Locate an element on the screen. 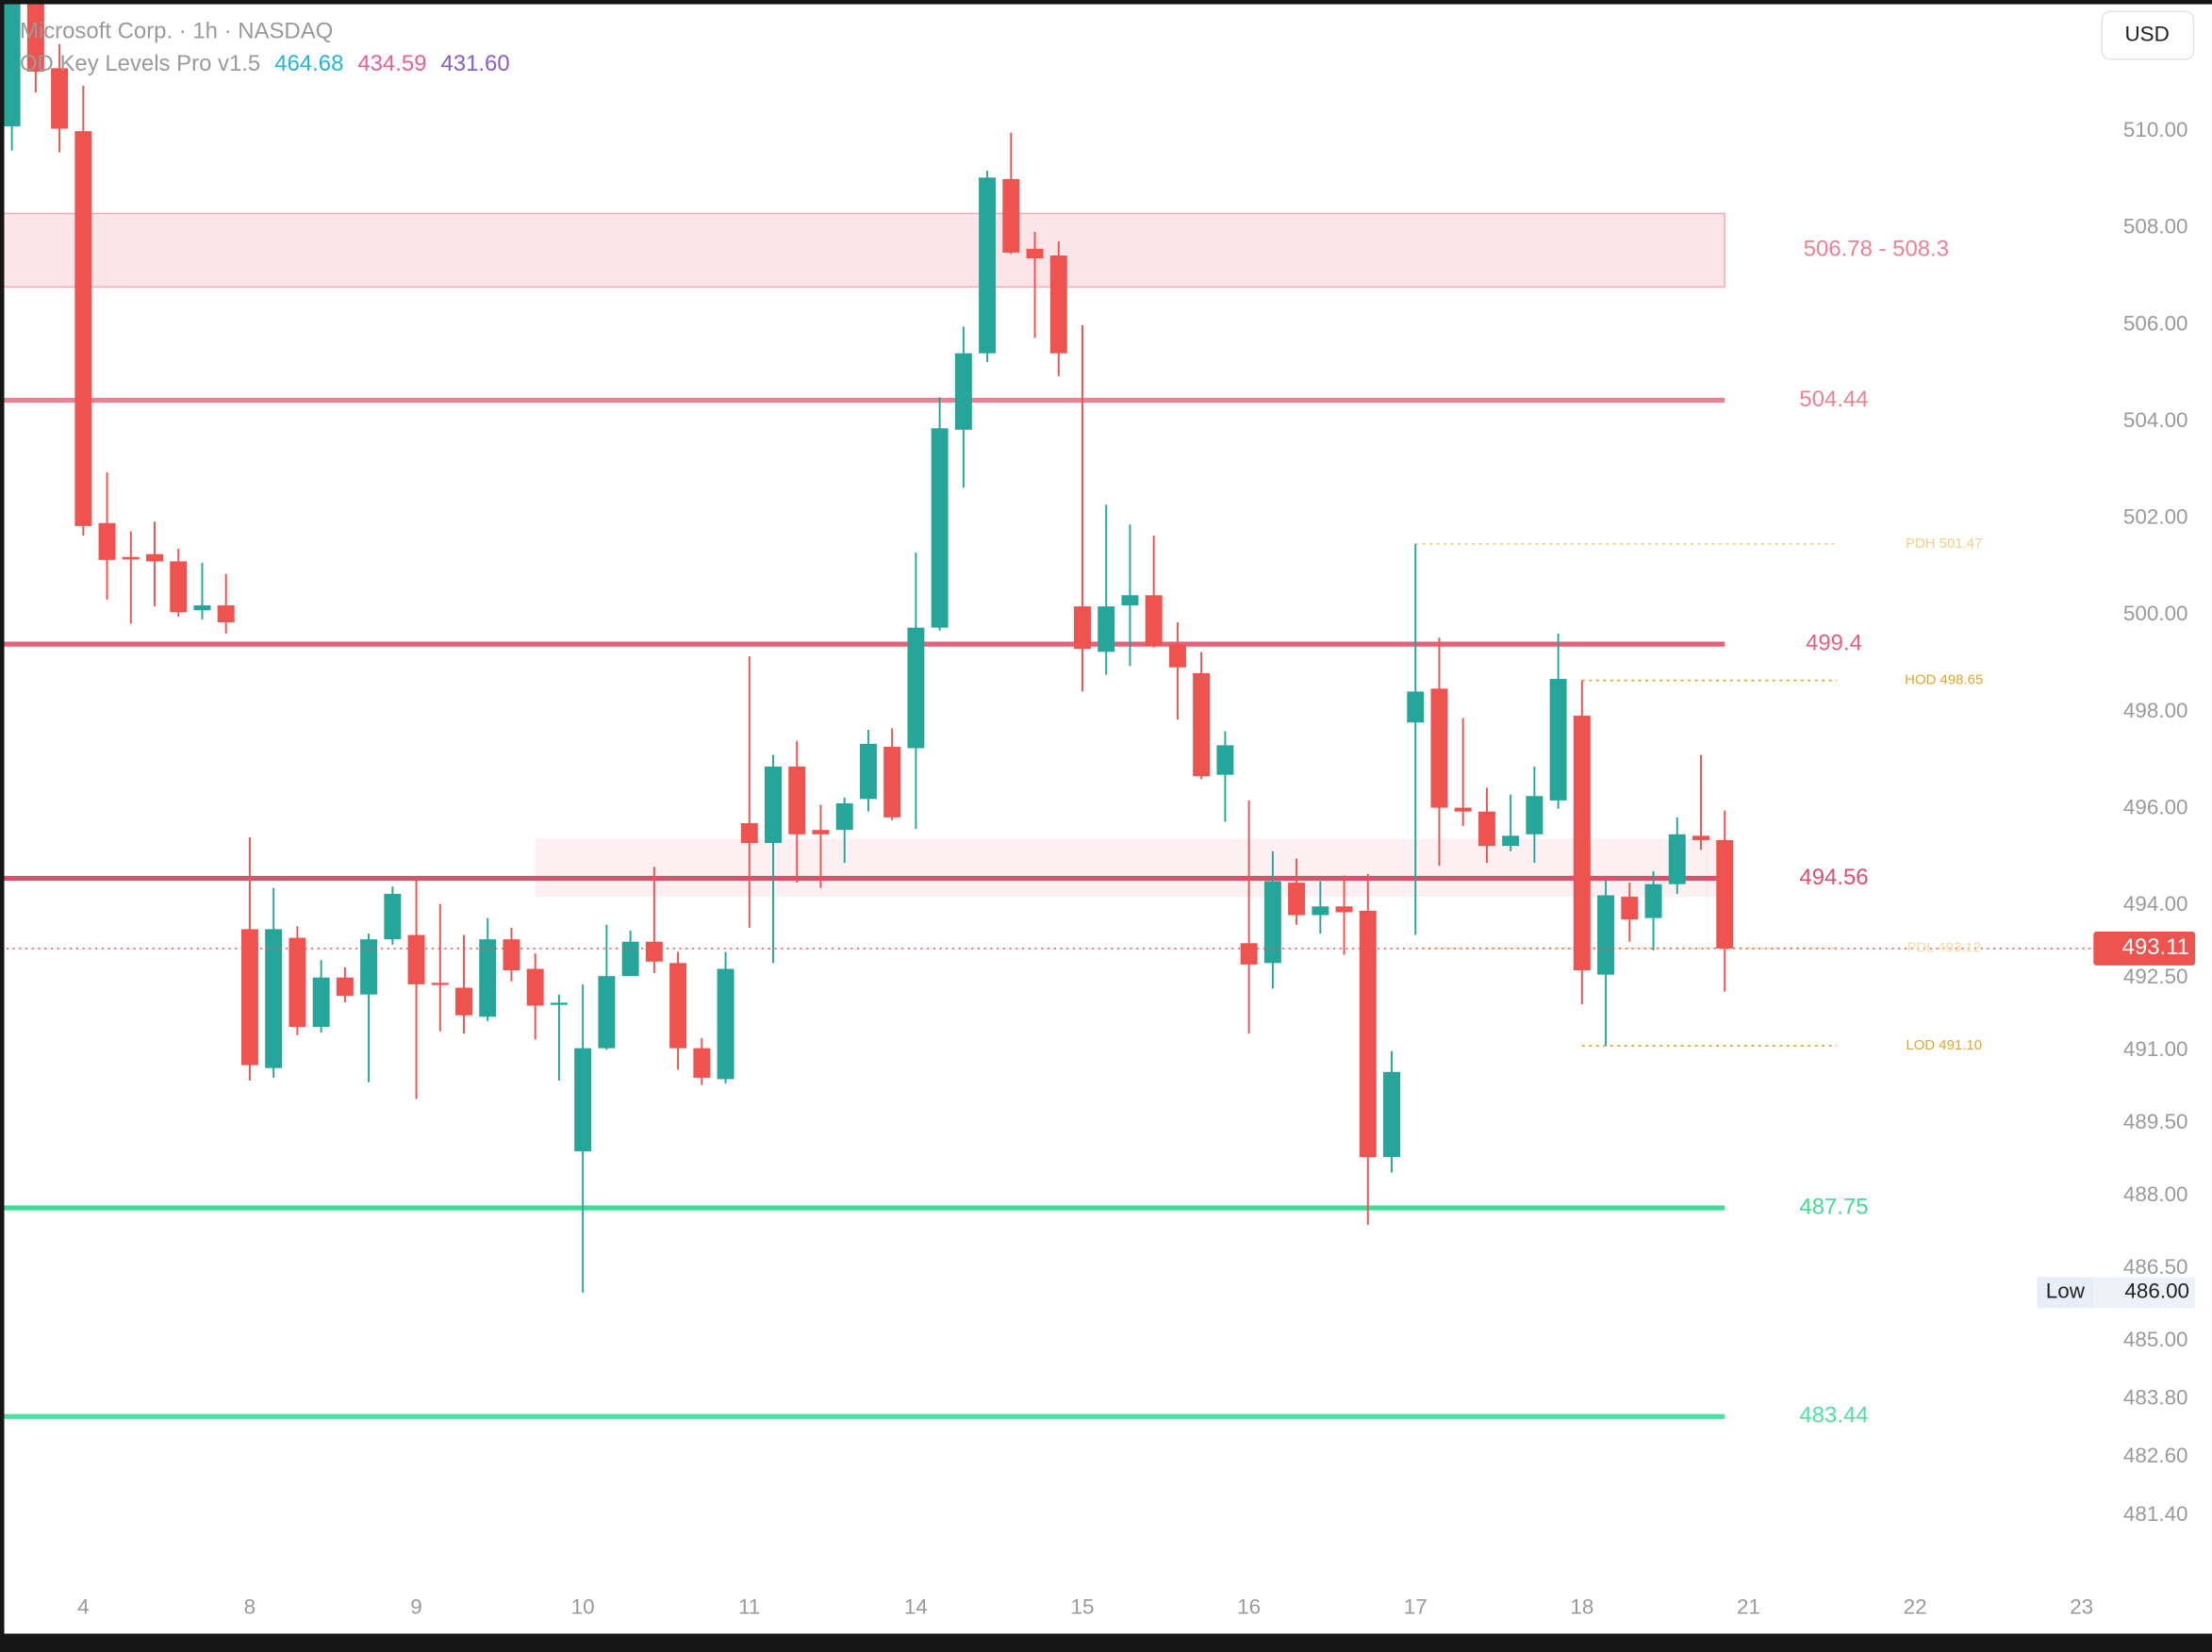 Image resolution: width=2212 pixels, height=1652 pixels. x-tick-label: 18 is located at coordinates (1581, 1607).